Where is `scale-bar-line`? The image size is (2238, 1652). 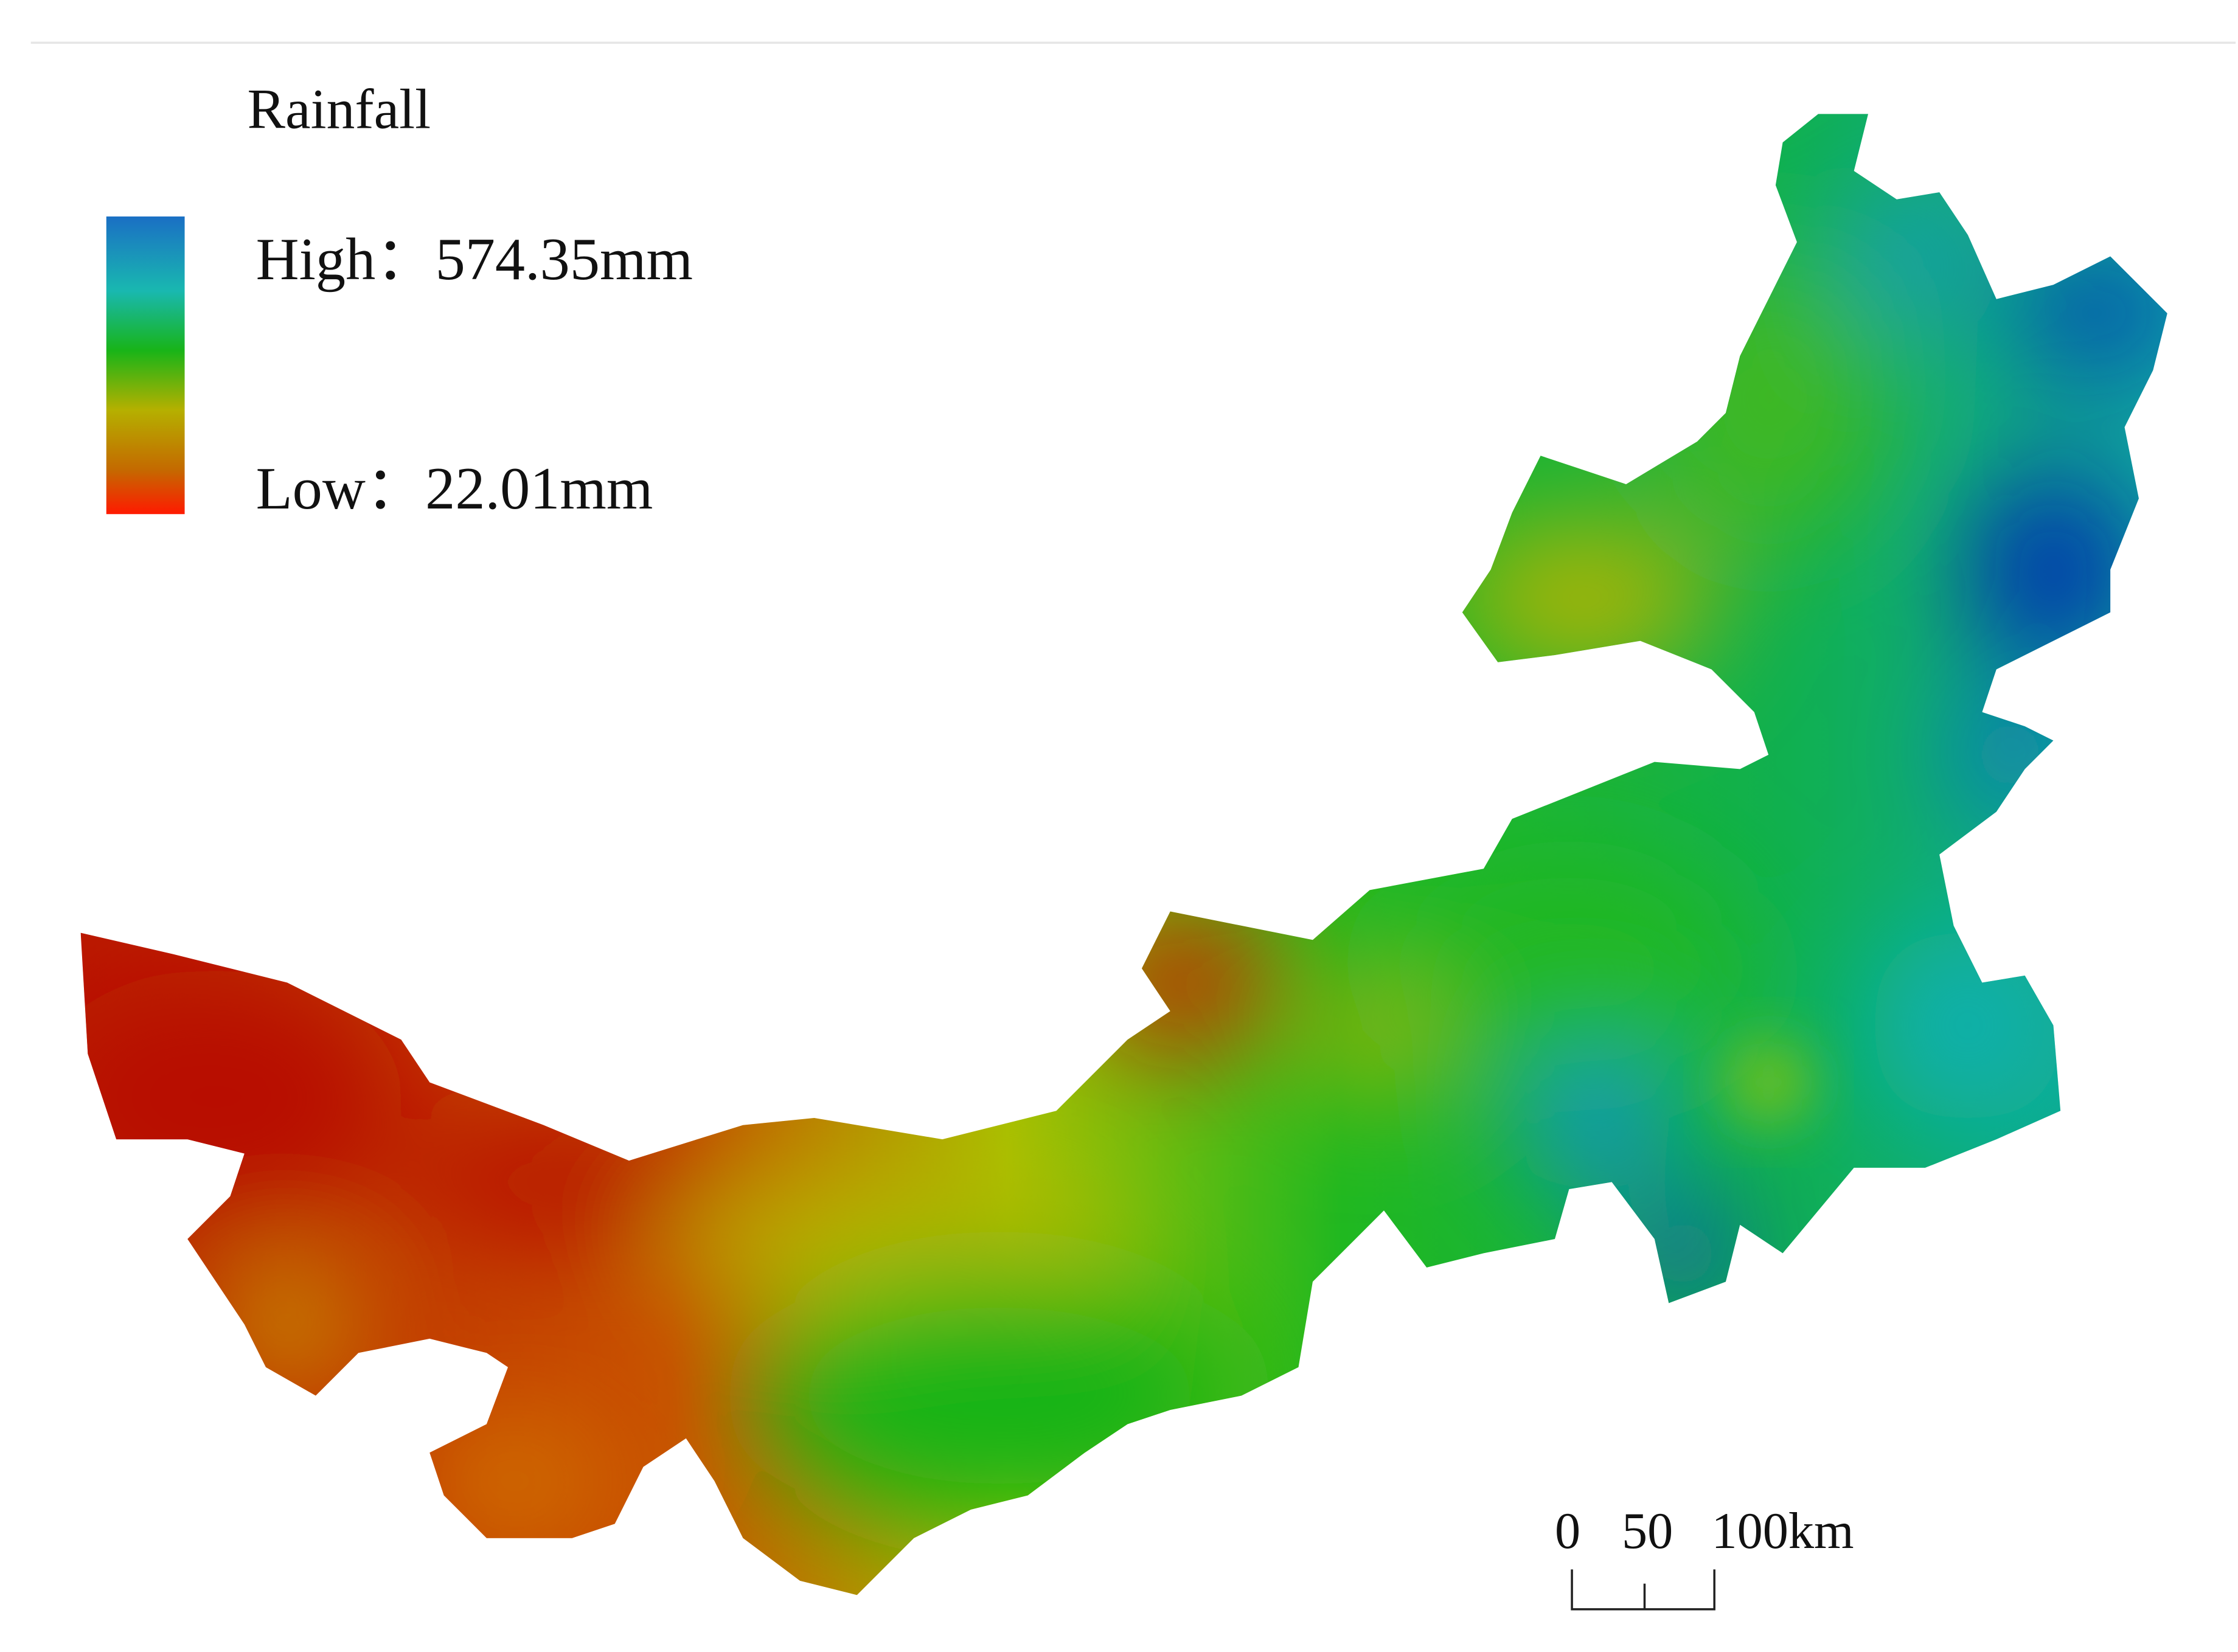
scale-bar-line is located at coordinates (1643, 1590).